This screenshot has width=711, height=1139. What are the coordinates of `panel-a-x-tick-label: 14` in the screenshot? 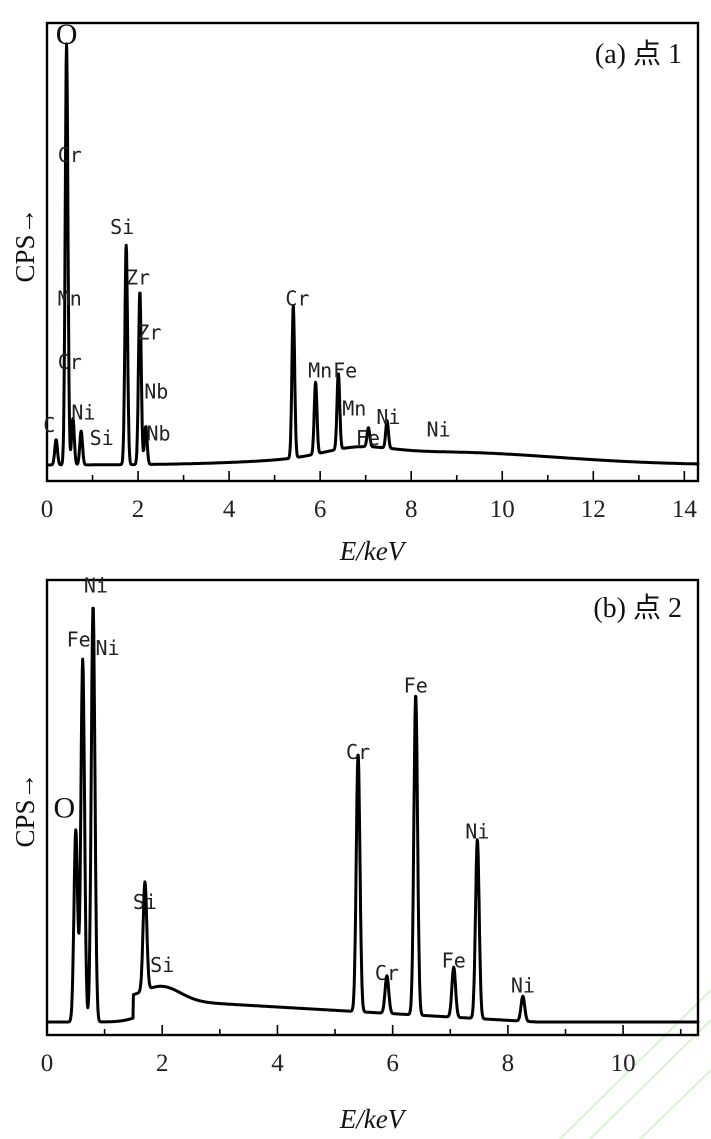 It's located at (685, 509).